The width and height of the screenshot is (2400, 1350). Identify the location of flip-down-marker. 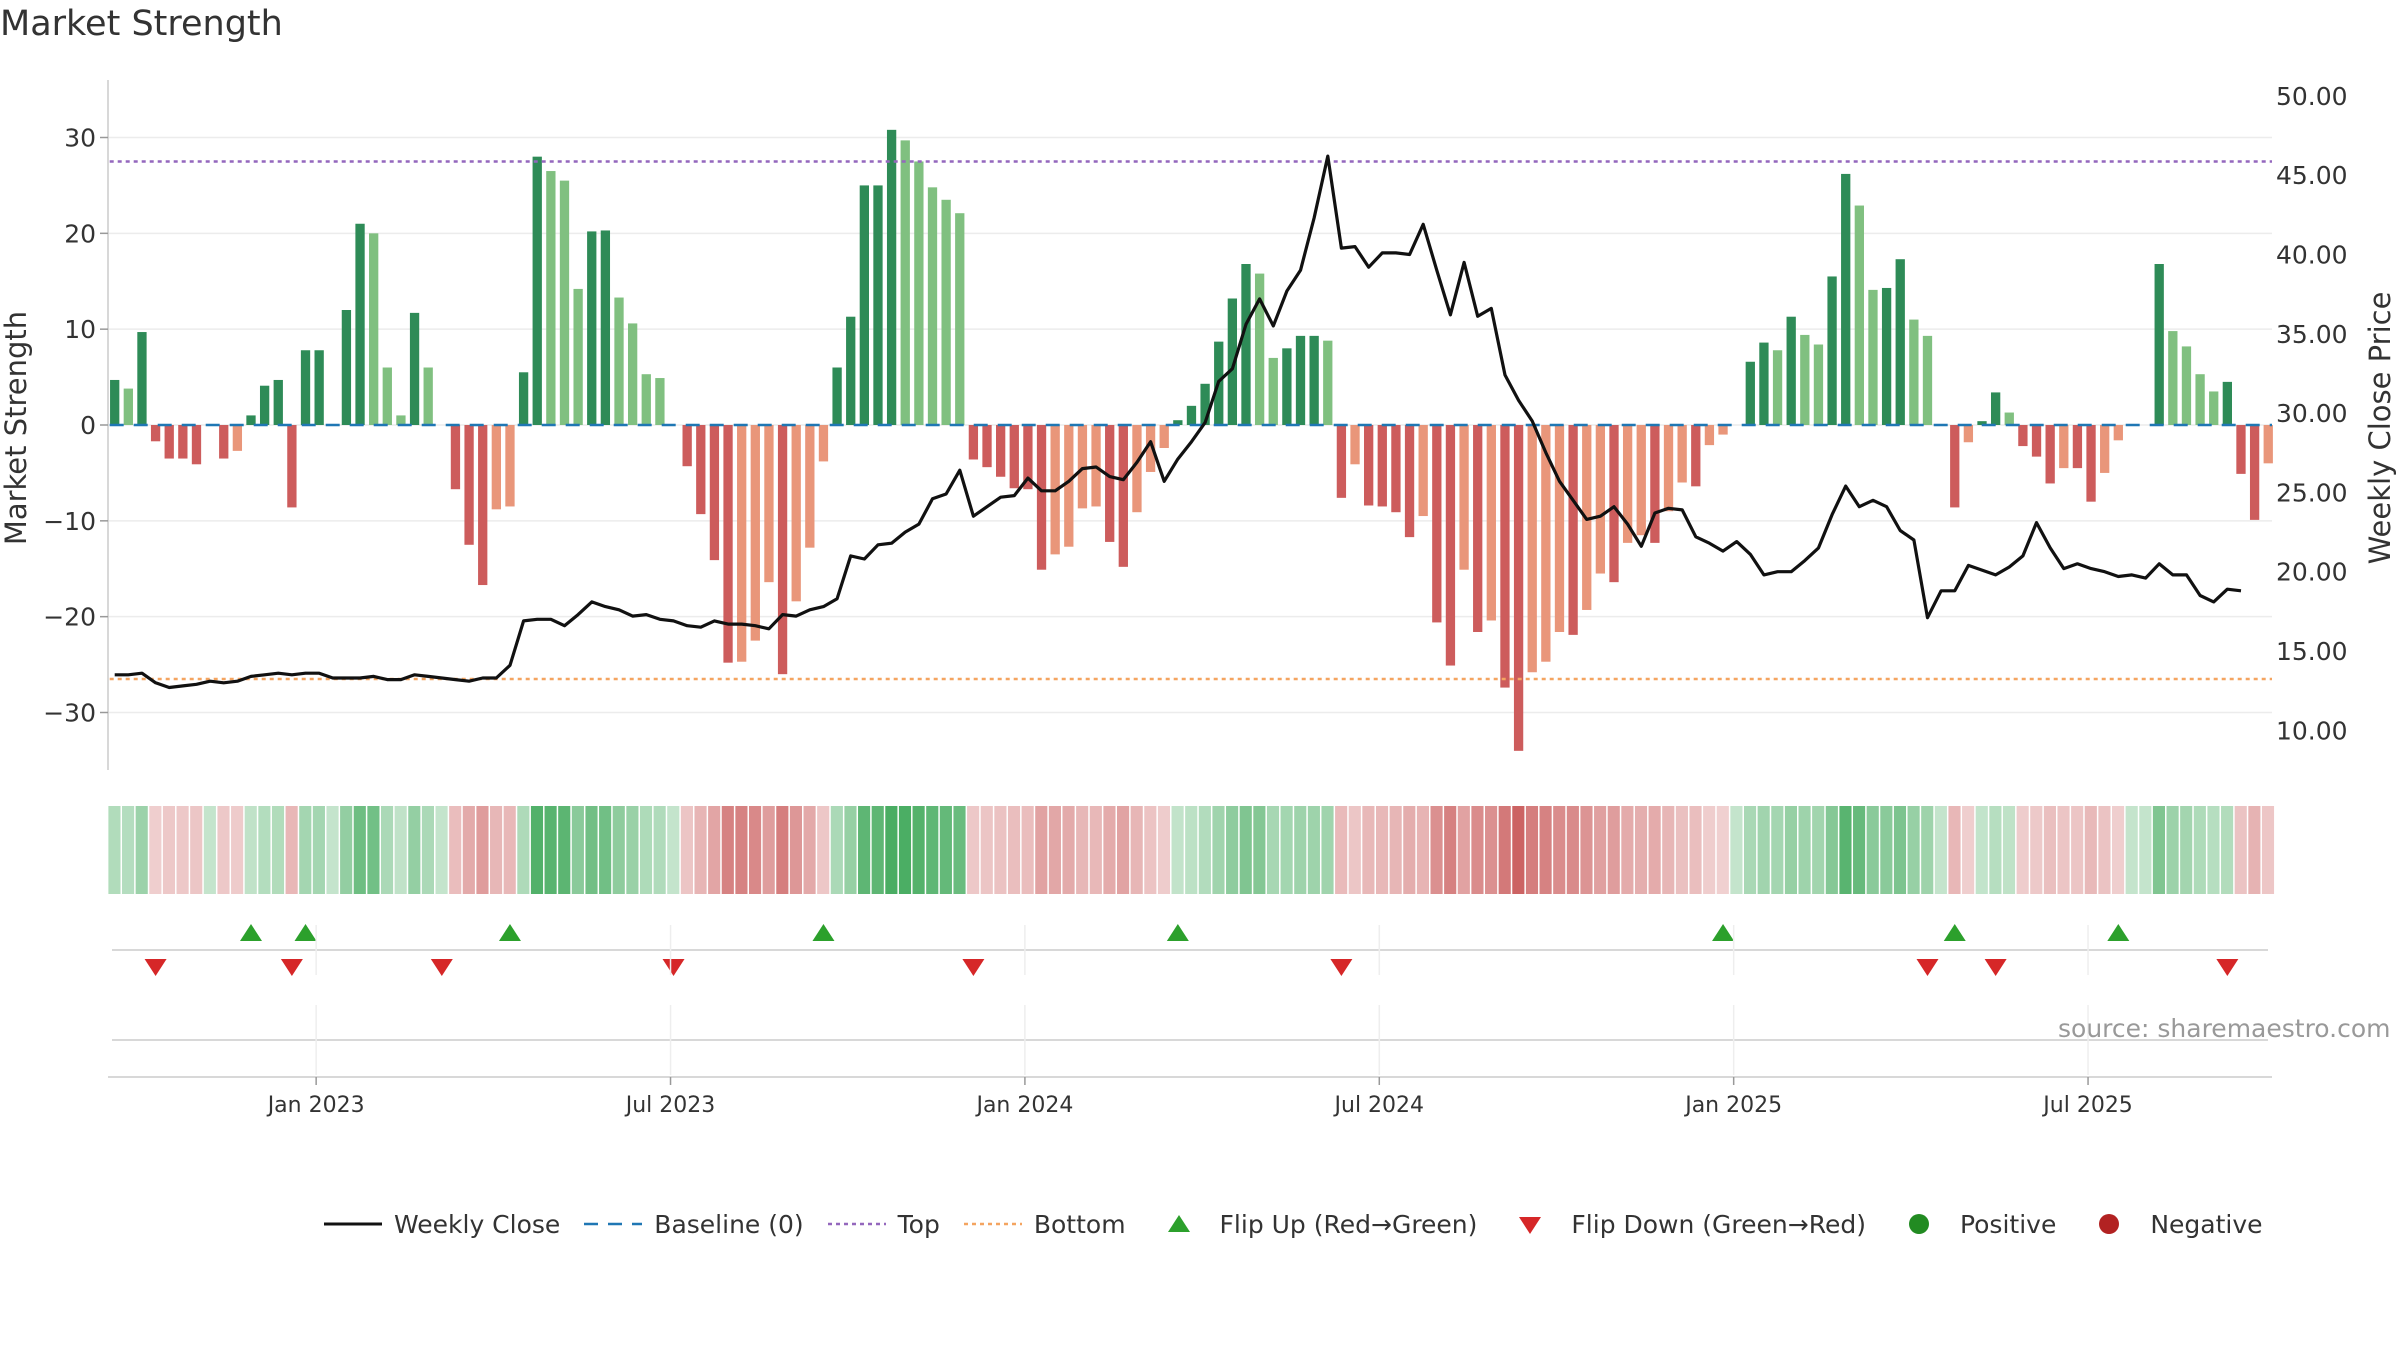
(2227, 967).